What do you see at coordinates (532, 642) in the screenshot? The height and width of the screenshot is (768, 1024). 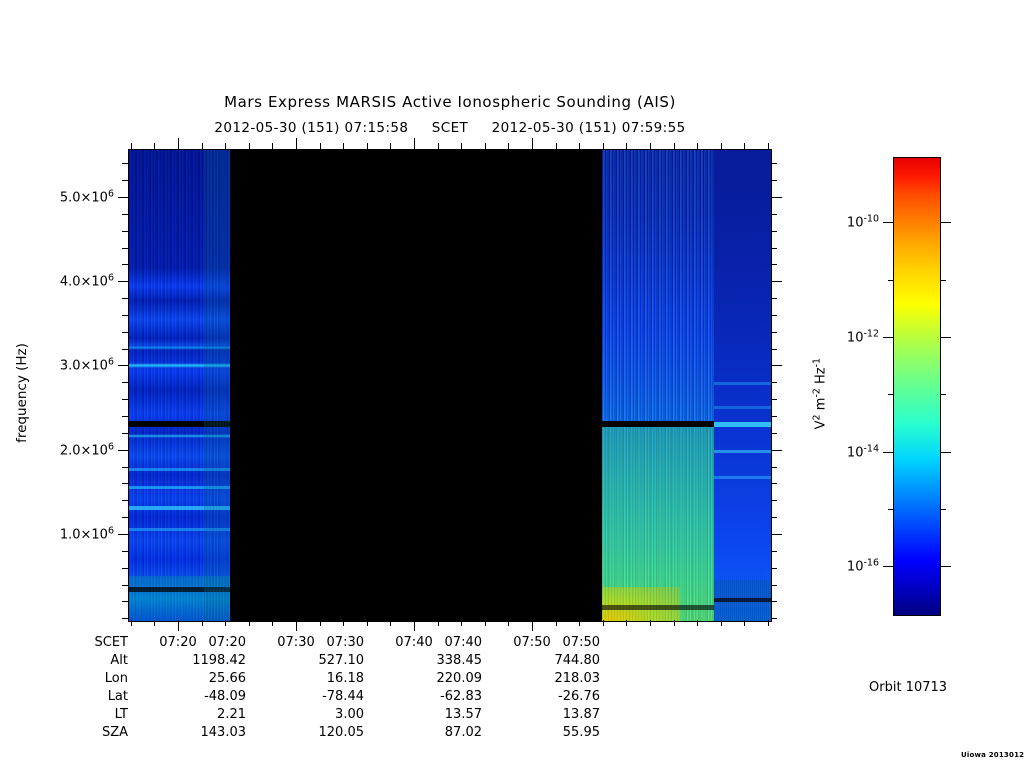 I see `x-tick-label: 07:50` at bounding box center [532, 642].